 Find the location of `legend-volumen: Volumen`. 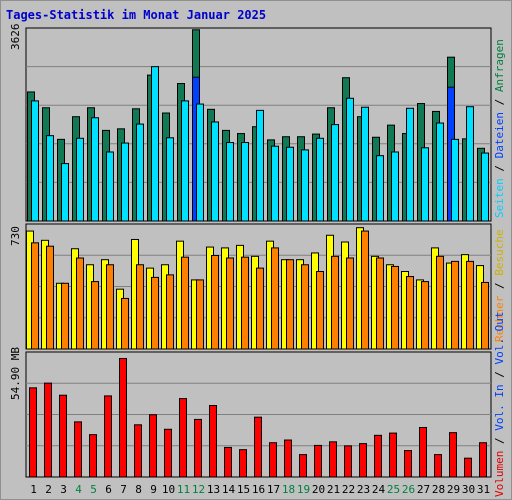

legend-volumen: Volumen is located at coordinates (499, 474).